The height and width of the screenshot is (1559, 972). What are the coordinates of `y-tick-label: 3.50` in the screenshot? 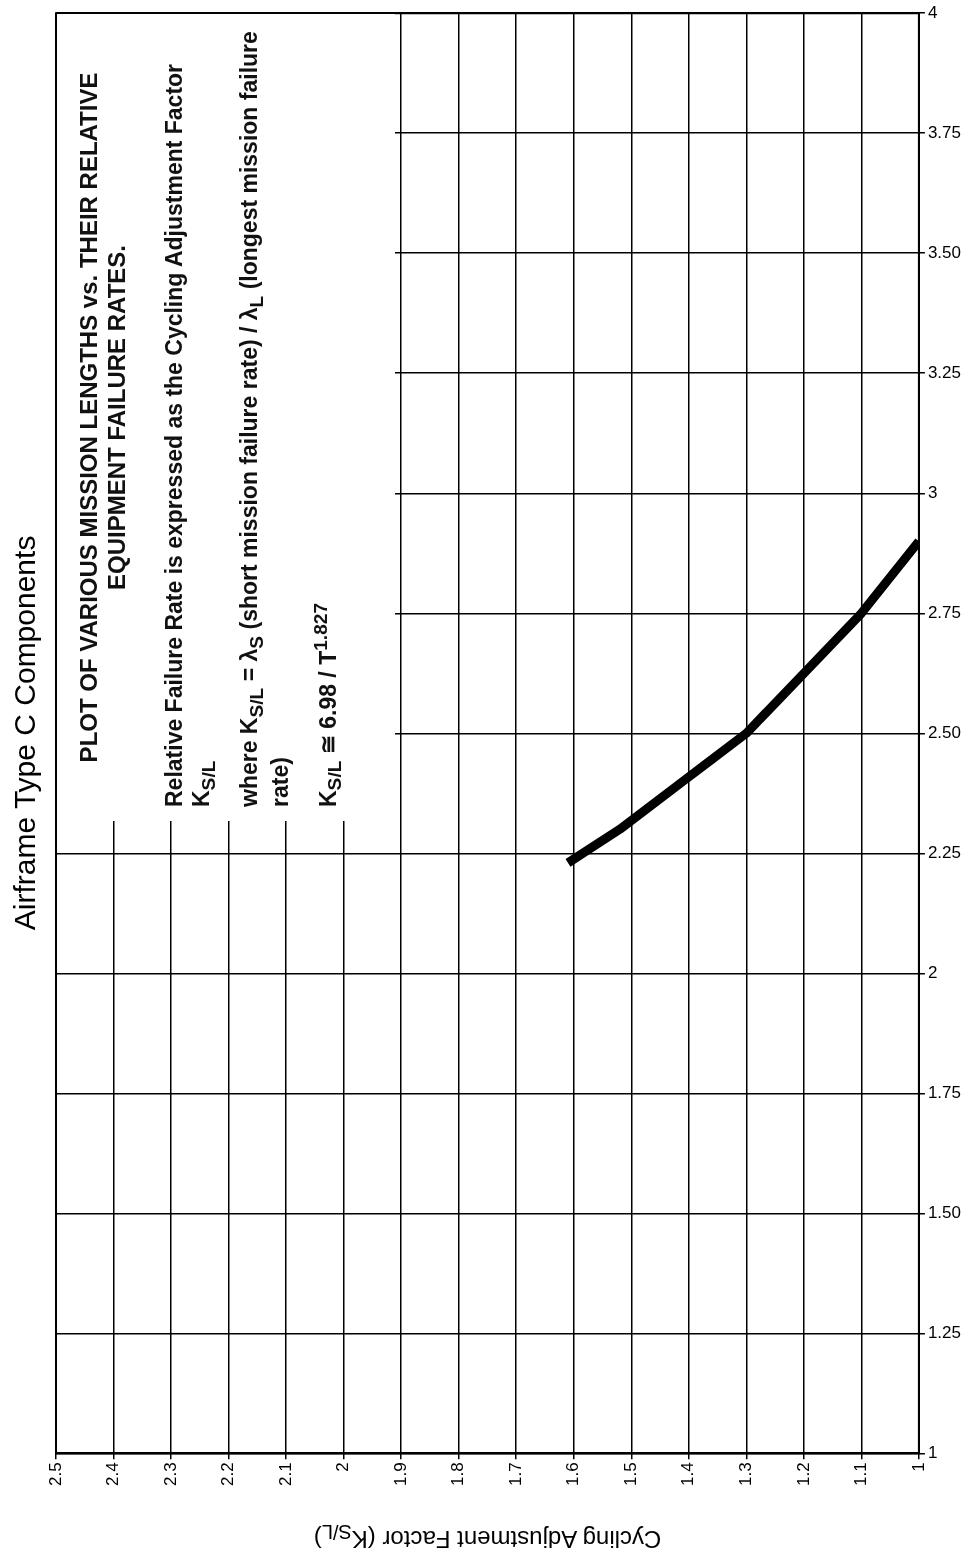 It's located at (944, 252).